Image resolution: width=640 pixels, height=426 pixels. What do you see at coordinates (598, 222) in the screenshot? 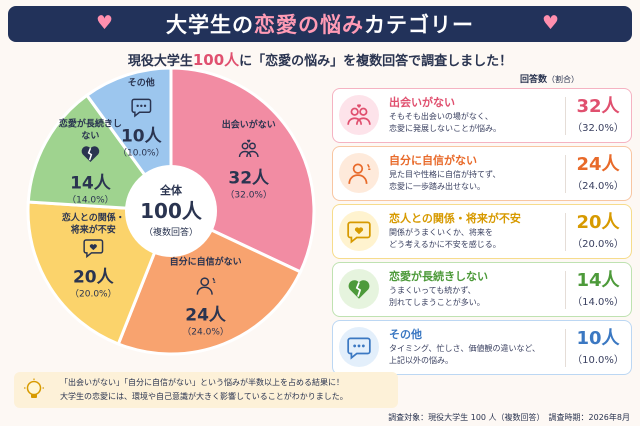
I see `card-count: 20人` at bounding box center [598, 222].